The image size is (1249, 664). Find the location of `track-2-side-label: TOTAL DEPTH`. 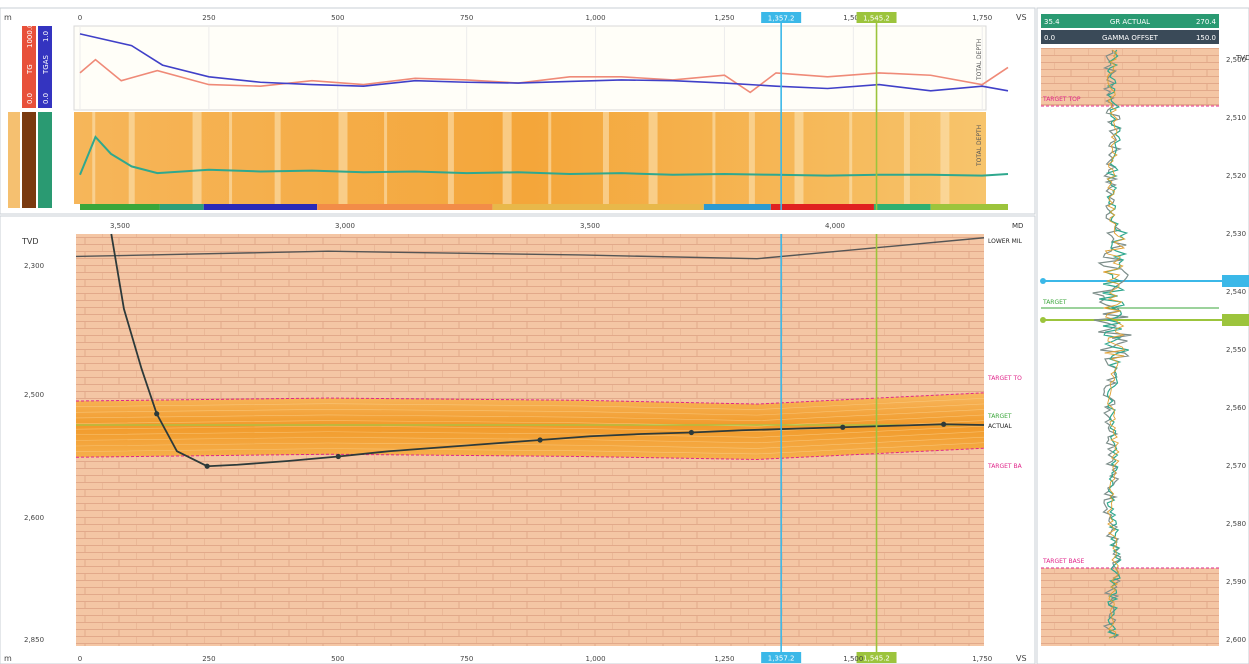

track-2-side-label: TOTAL DEPTH is located at coordinates (979, 146).